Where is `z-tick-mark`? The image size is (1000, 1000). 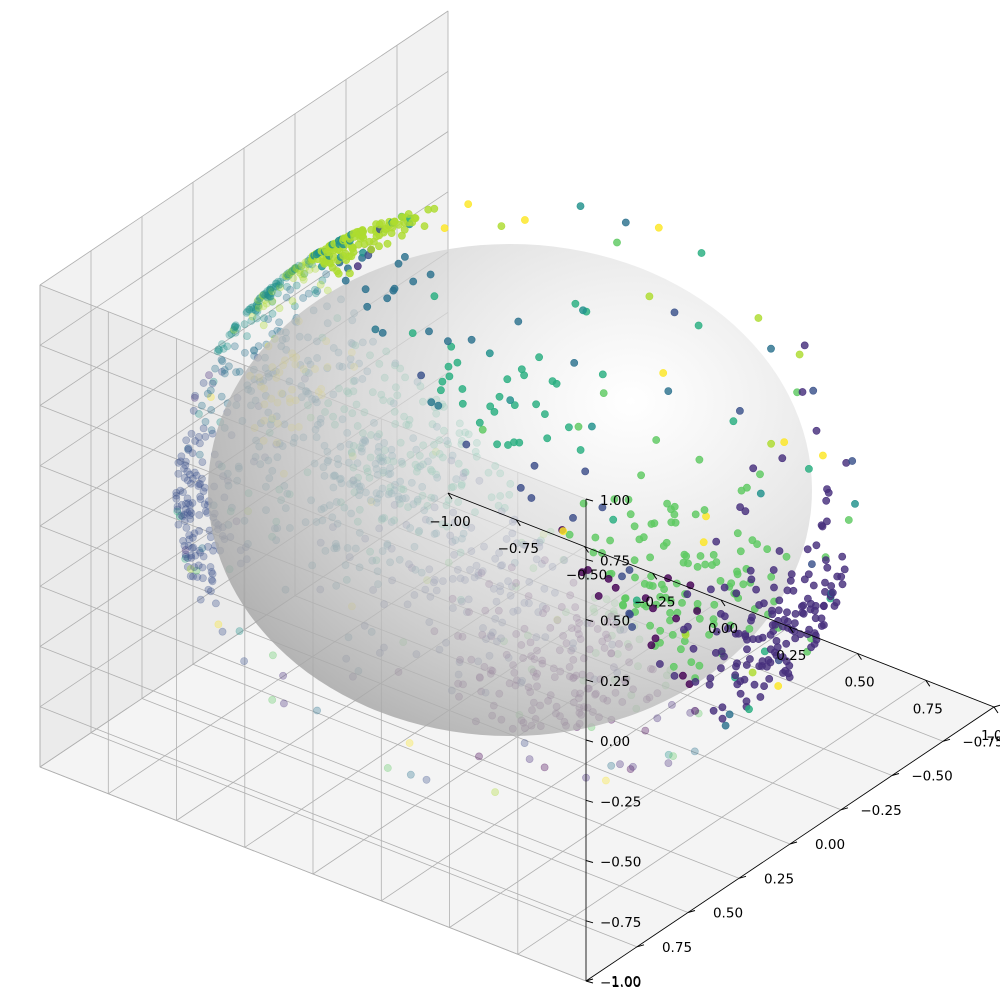
z-tick-mark is located at coordinates (589, 922).